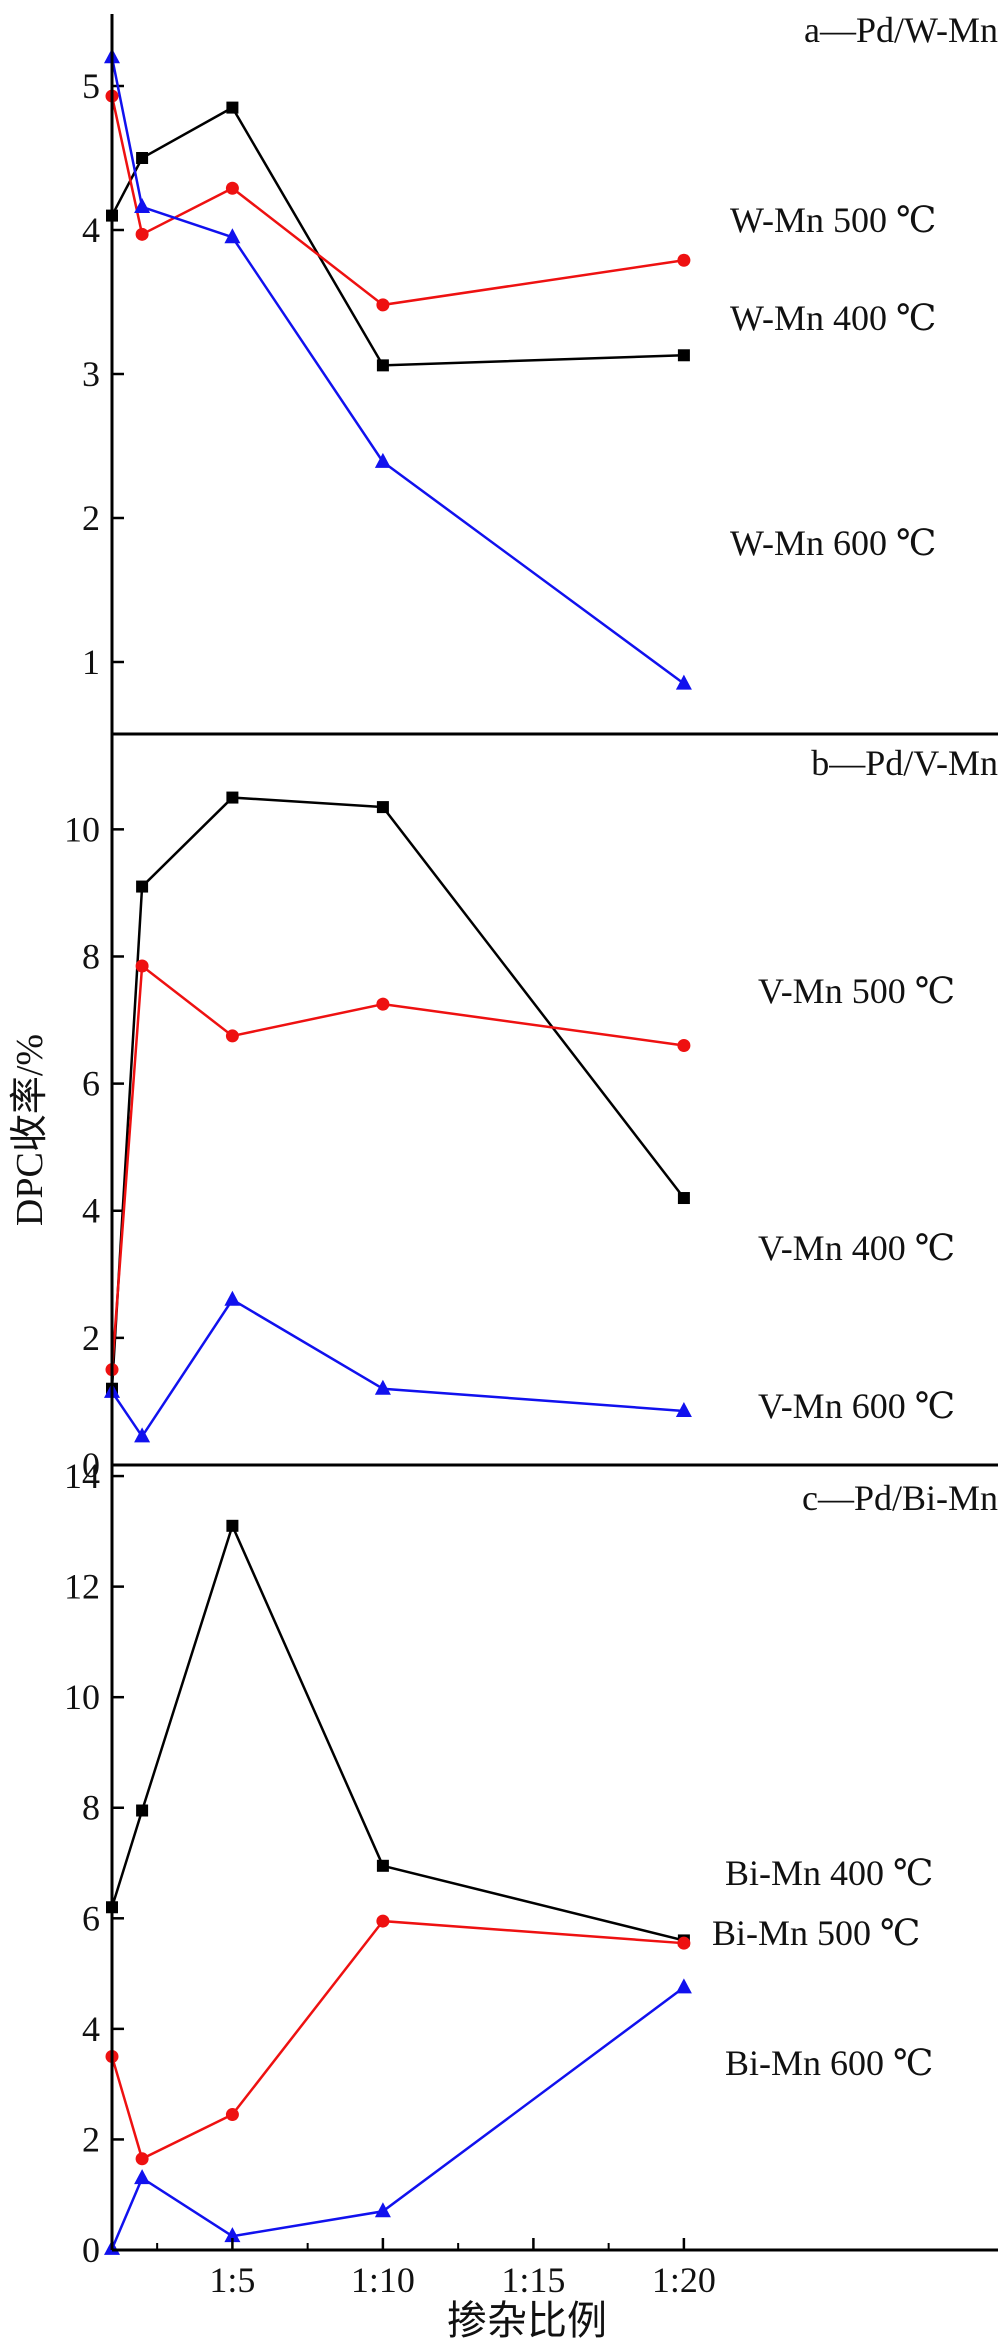 The width and height of the screenshot is (1000, 2346). Describe the element at coordinates (533, 2280) in the screenshot. I see `x-tick-label: 1:15` at that location.